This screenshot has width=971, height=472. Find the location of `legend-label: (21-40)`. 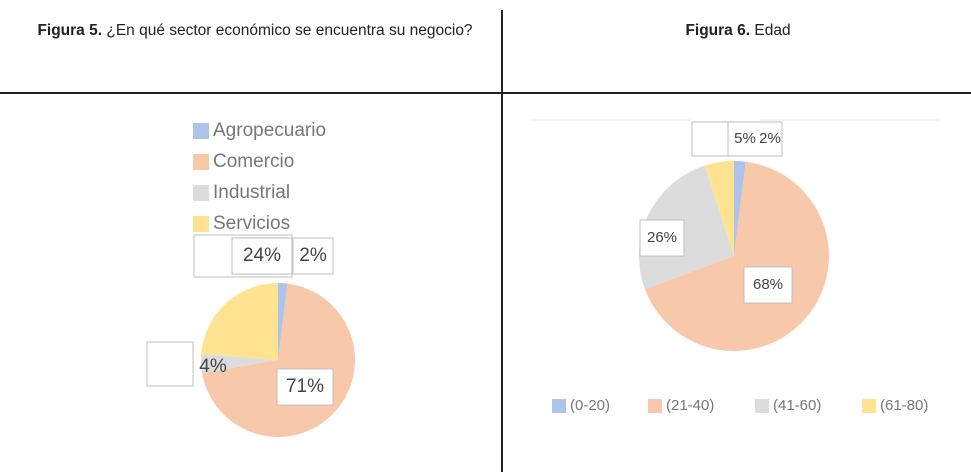

legend-label: (21-40) is located at coordinates (690, 405).